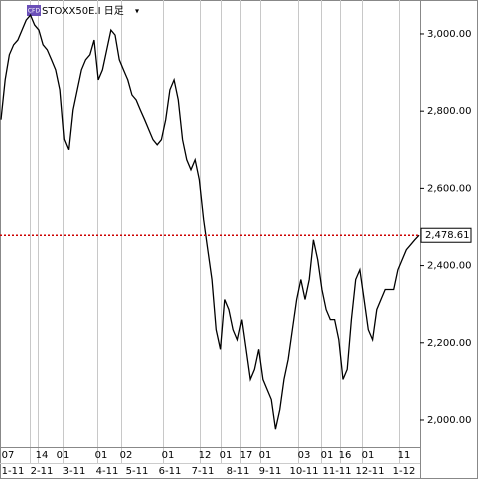 The height and width of the screenshot is (479, 478). What do you see at coordinates (137, 11) in the screenshot?
I see `dropdown-icon: ▾` at bounding box center [137, 11].